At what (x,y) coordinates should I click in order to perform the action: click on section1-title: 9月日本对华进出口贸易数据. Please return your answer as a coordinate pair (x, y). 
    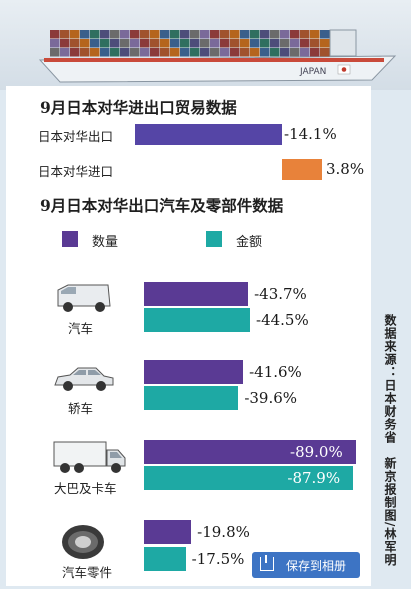
    Looking at the image, I should click on (138, 107).